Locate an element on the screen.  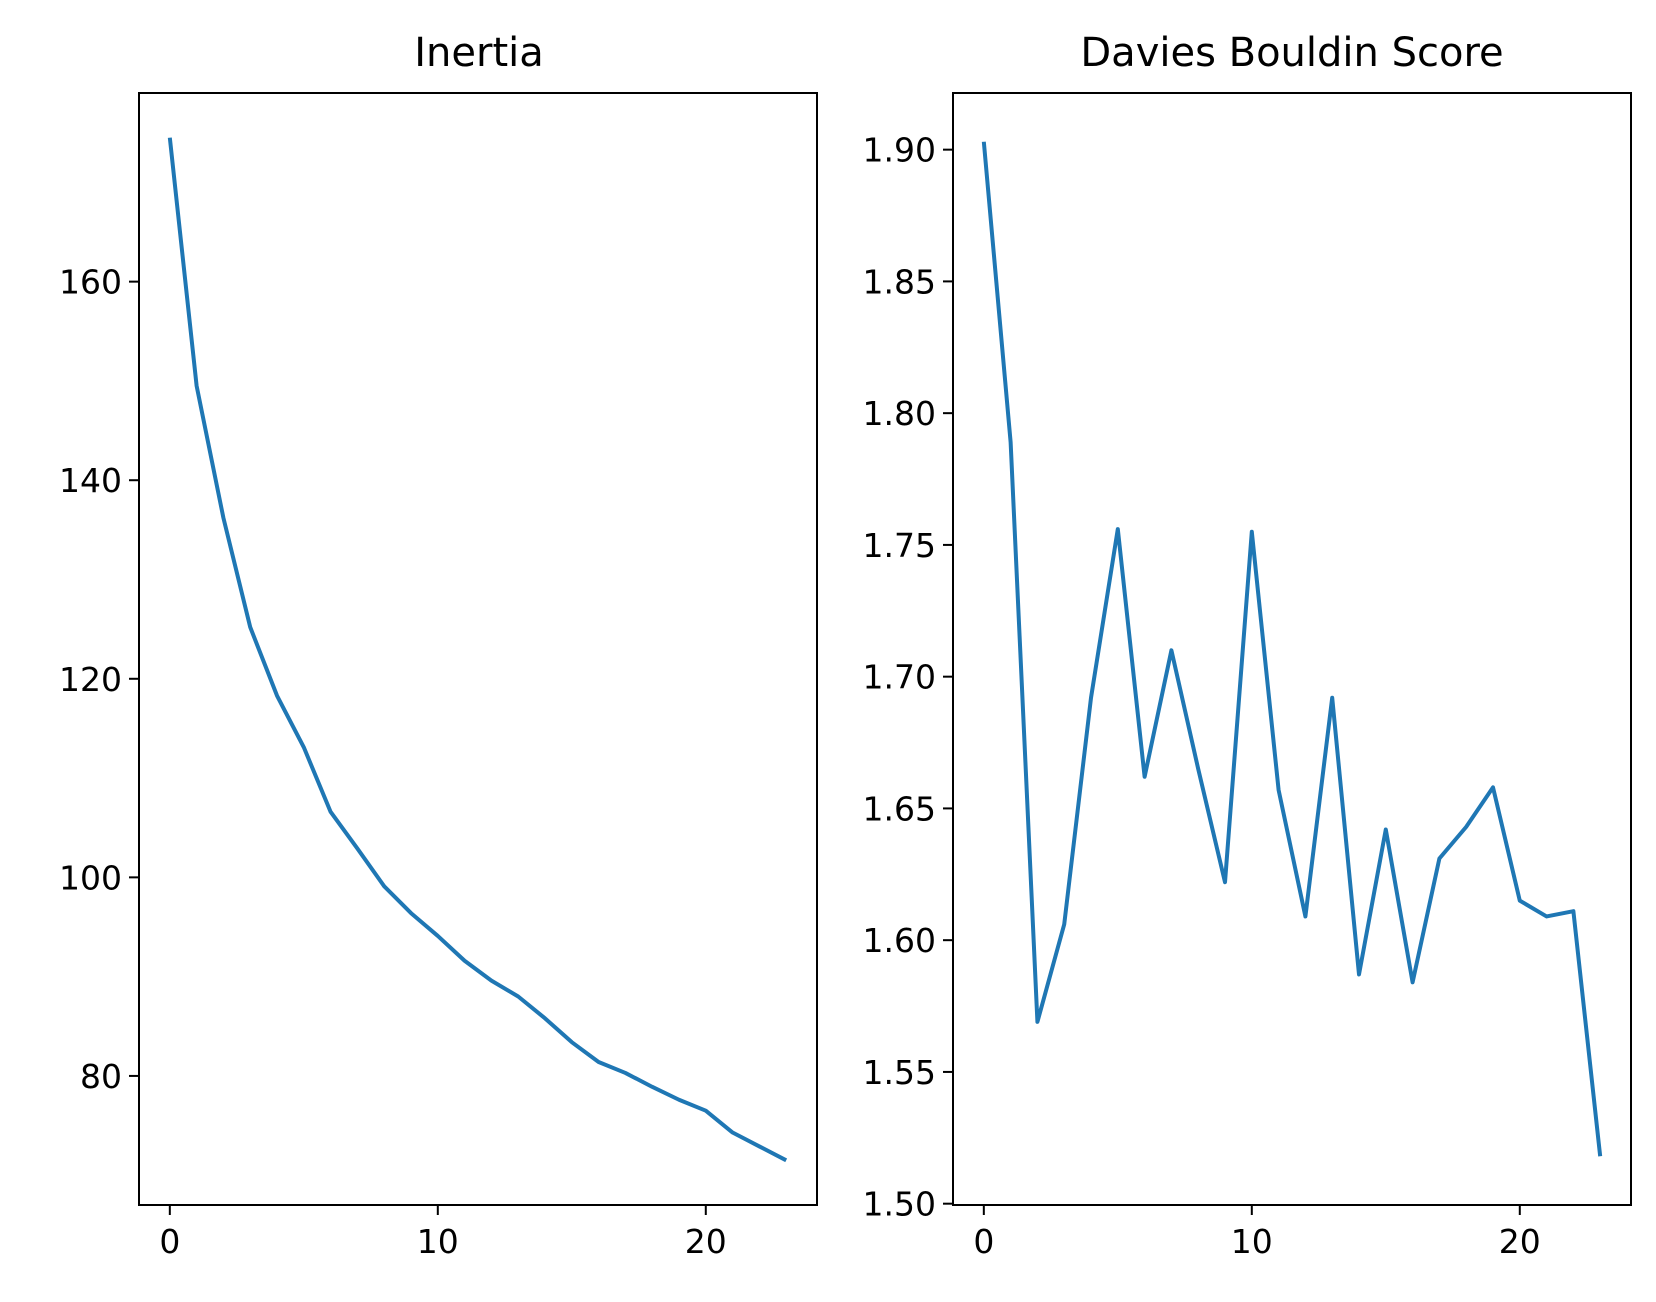
davies-bouldin-x-tick-label: 20 is located at coordinates (1520, 1241).